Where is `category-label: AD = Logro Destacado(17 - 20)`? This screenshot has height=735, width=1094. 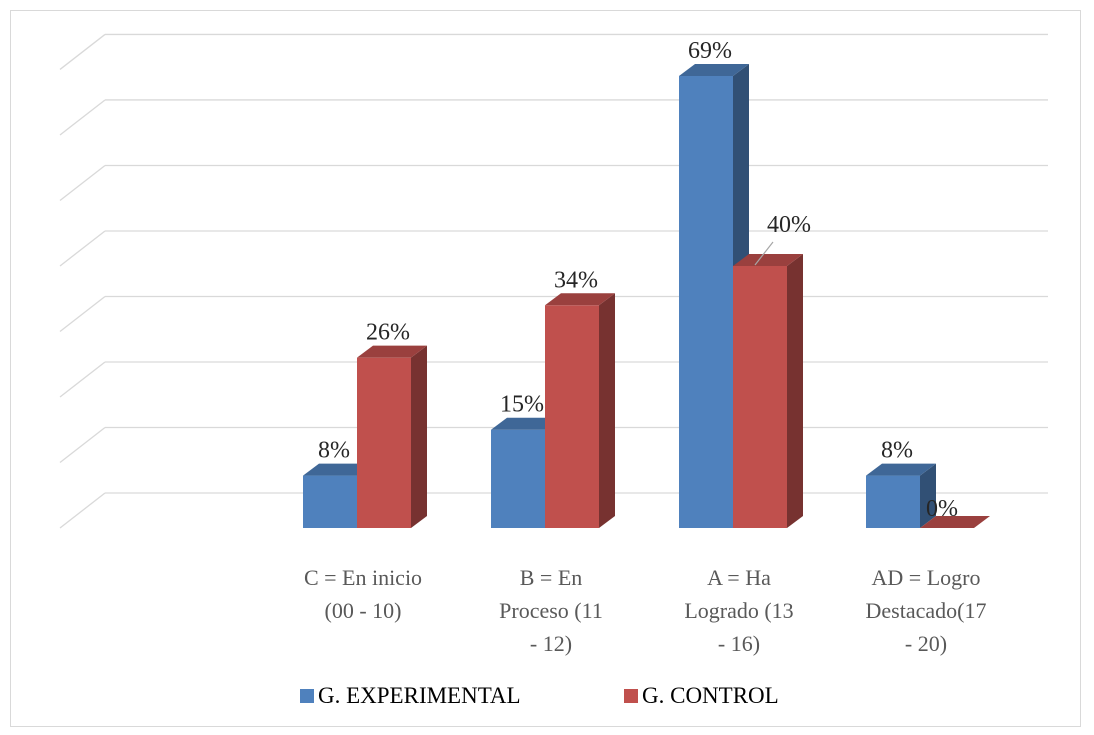 category-label: AD = Logro Destacado(17 - 20) is located at coordinates (926, 610).